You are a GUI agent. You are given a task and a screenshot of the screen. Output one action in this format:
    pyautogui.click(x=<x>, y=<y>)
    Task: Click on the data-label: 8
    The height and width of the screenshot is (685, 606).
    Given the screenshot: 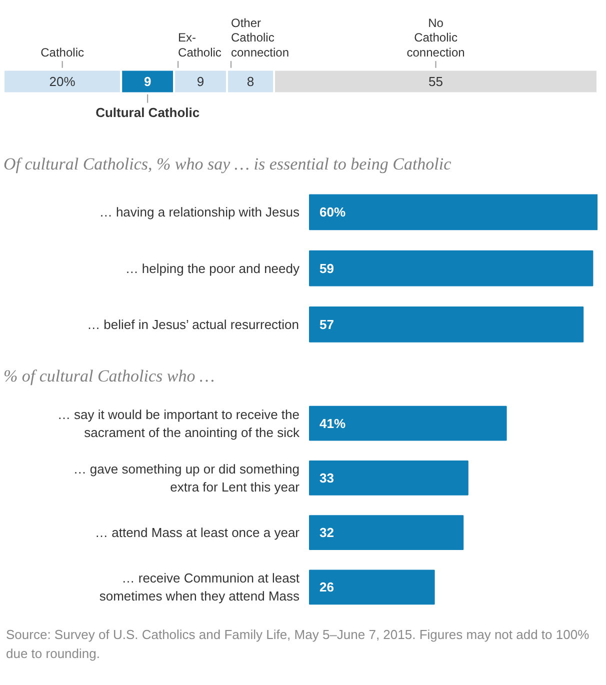 What is the action you would take?
    pyautogui.click(x=250, y=82)
    